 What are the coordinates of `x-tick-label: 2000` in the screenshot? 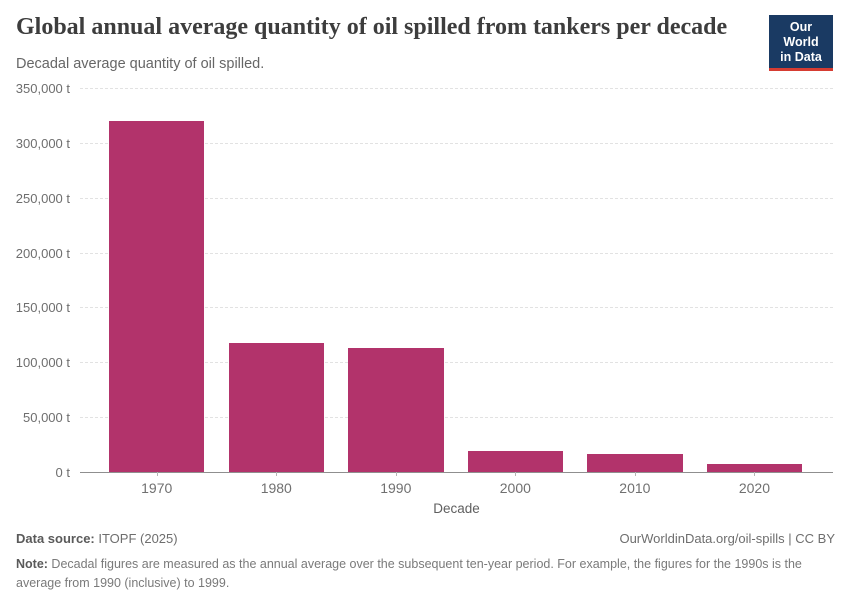 It's located at (515, 488).